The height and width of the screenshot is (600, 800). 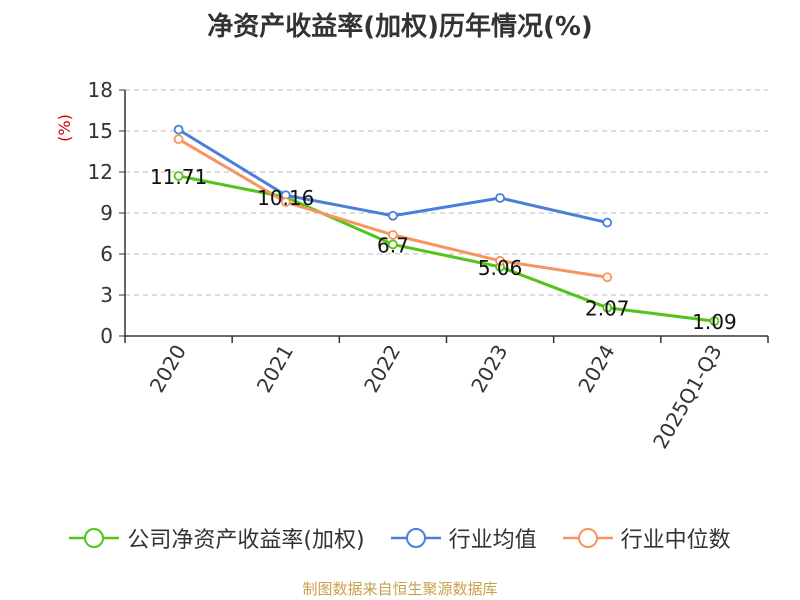 What do you see at coordinates (275, 369) in the screenshot?
I see `x-tick-label: 2021` at bounding box center [275, 369].